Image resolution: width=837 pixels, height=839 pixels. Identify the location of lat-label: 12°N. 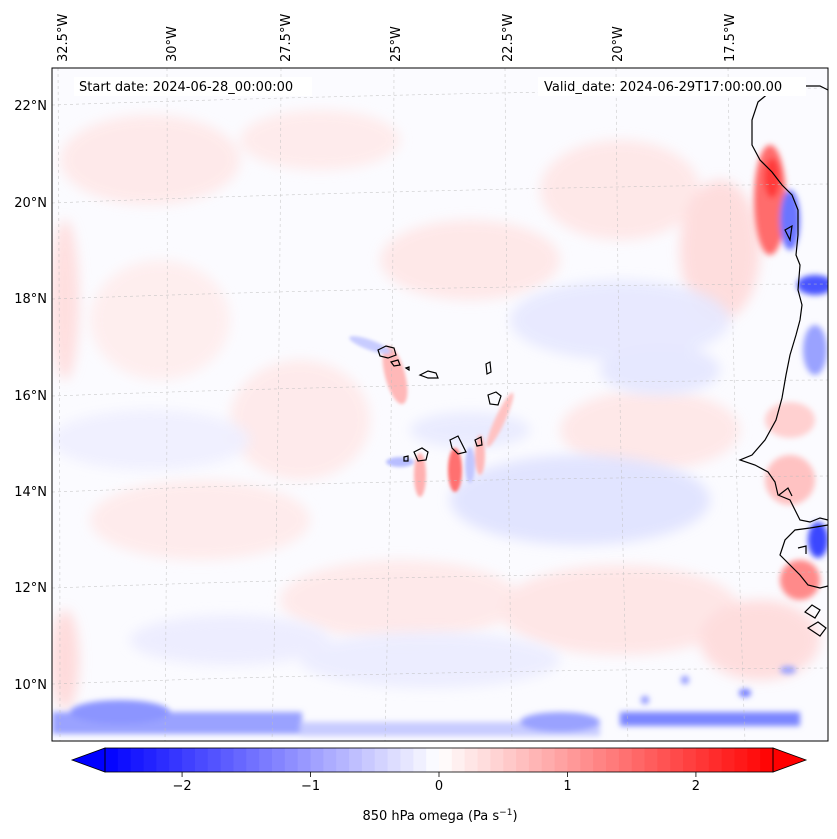
(30, 588).